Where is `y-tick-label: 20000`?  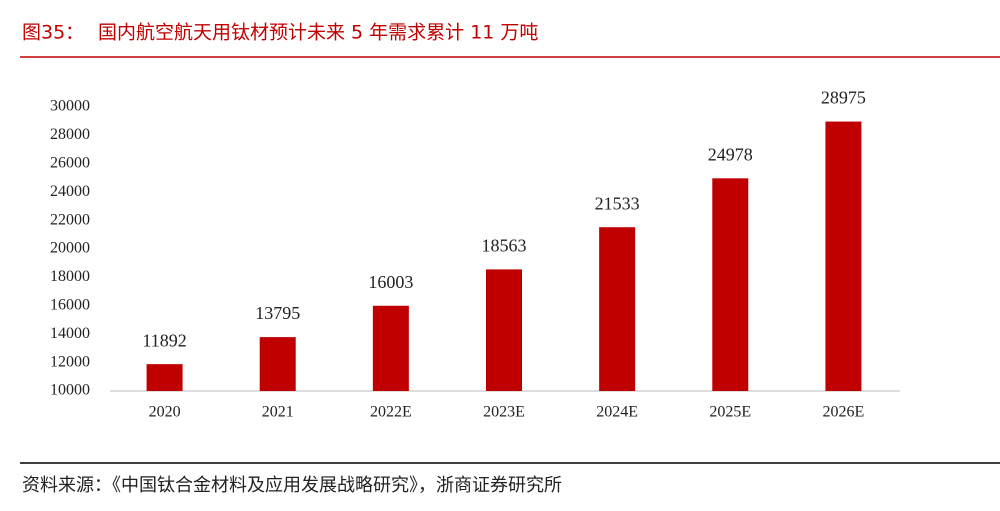 y-tick-label: 20000 is located at coordinates (70, 248).